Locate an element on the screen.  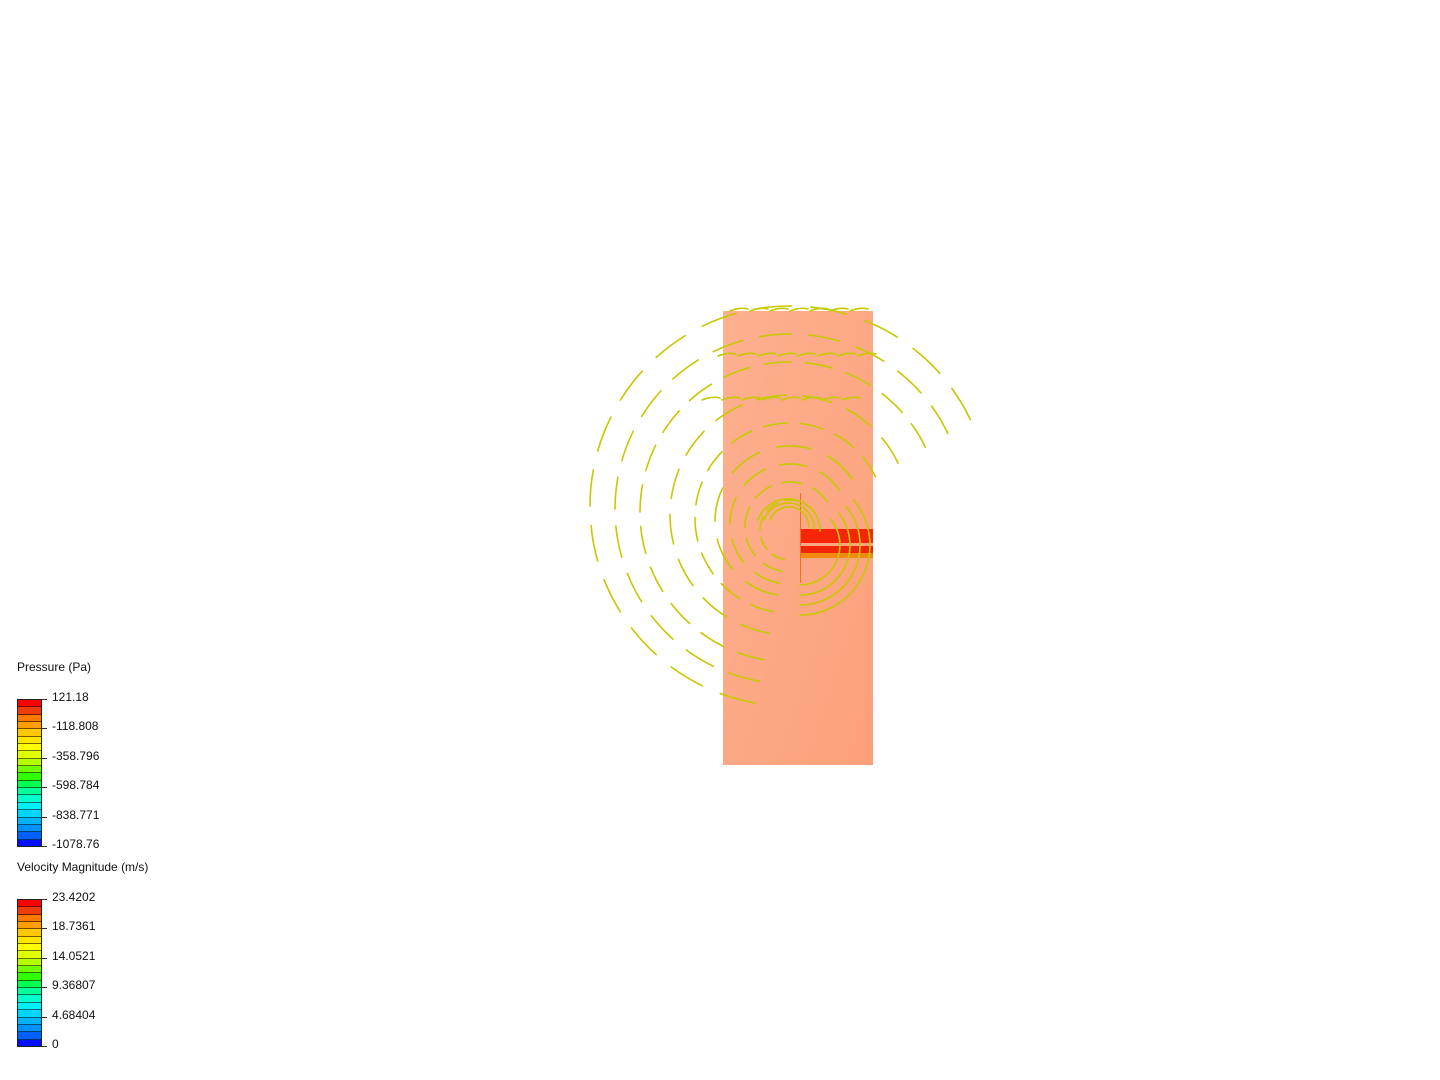
colorbar-tick-label: -838.771 is located at coordinates (76, 814).